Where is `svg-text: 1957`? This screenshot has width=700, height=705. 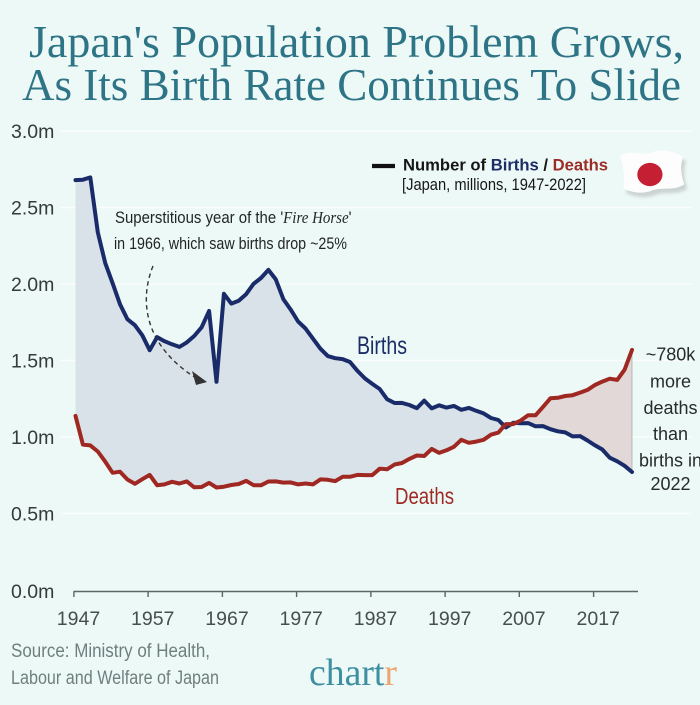 svg-text: 1957 is located at coordinates (152, 619).